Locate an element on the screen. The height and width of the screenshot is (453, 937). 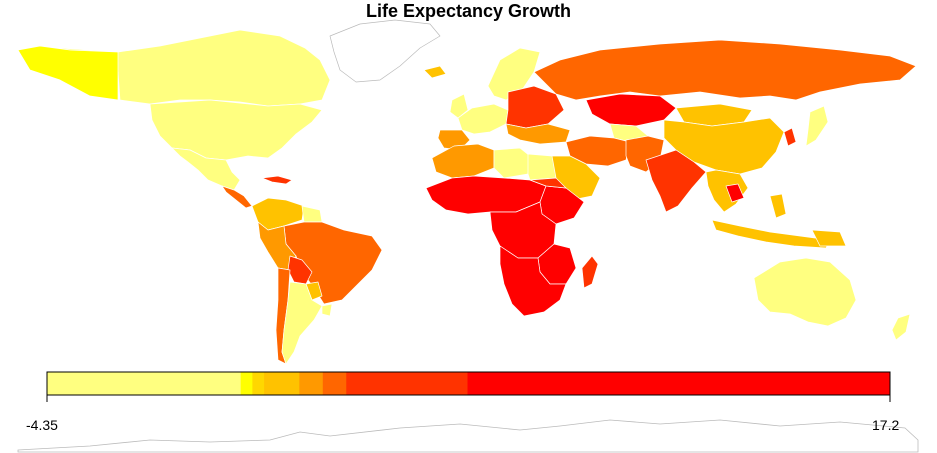
legend-frame is located at coordinates (468, 383).